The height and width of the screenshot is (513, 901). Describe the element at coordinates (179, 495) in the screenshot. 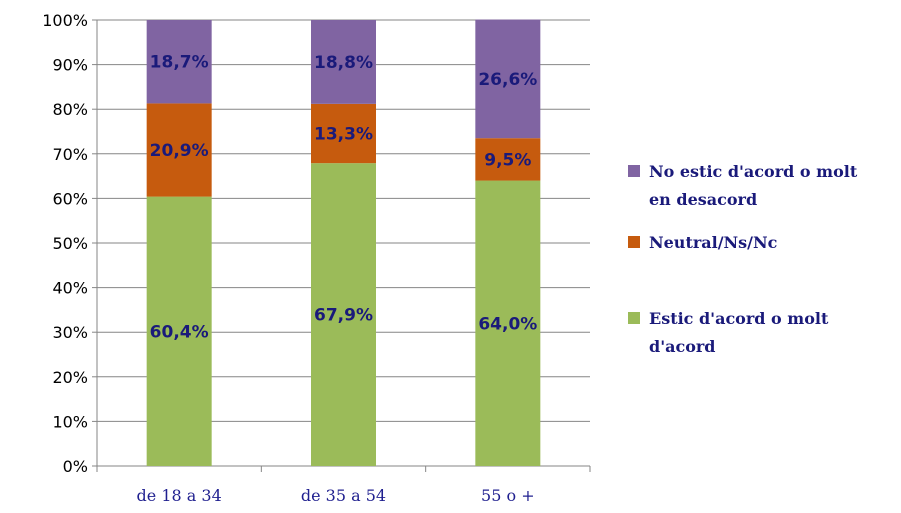

I see `x-tick-label: de 18 a 34` at that location.